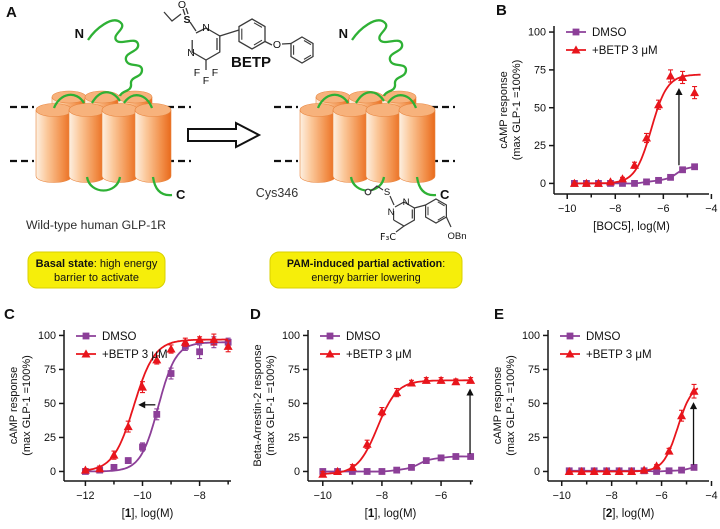 The width and height of the screenshot is (720, 529). I want to click on x-axis-title: [2], log(M), so click(629, 514).